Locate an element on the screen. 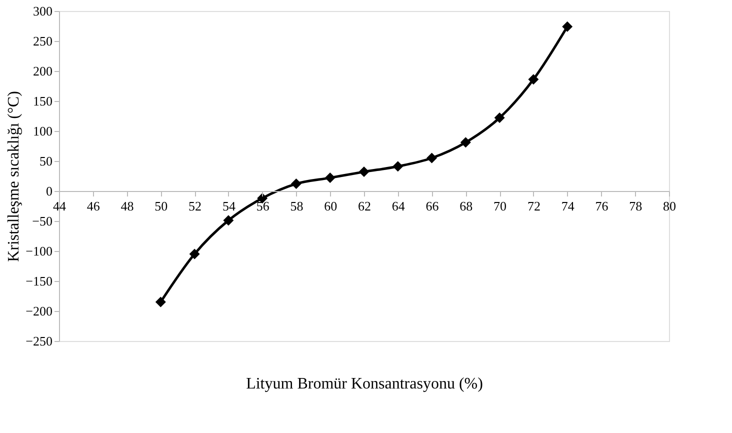 The height and width of the screenshot is (433, 732). x-axis-title: Lityum Bromür Konsantrasyonu (%) is located at coordinates (364, 384).